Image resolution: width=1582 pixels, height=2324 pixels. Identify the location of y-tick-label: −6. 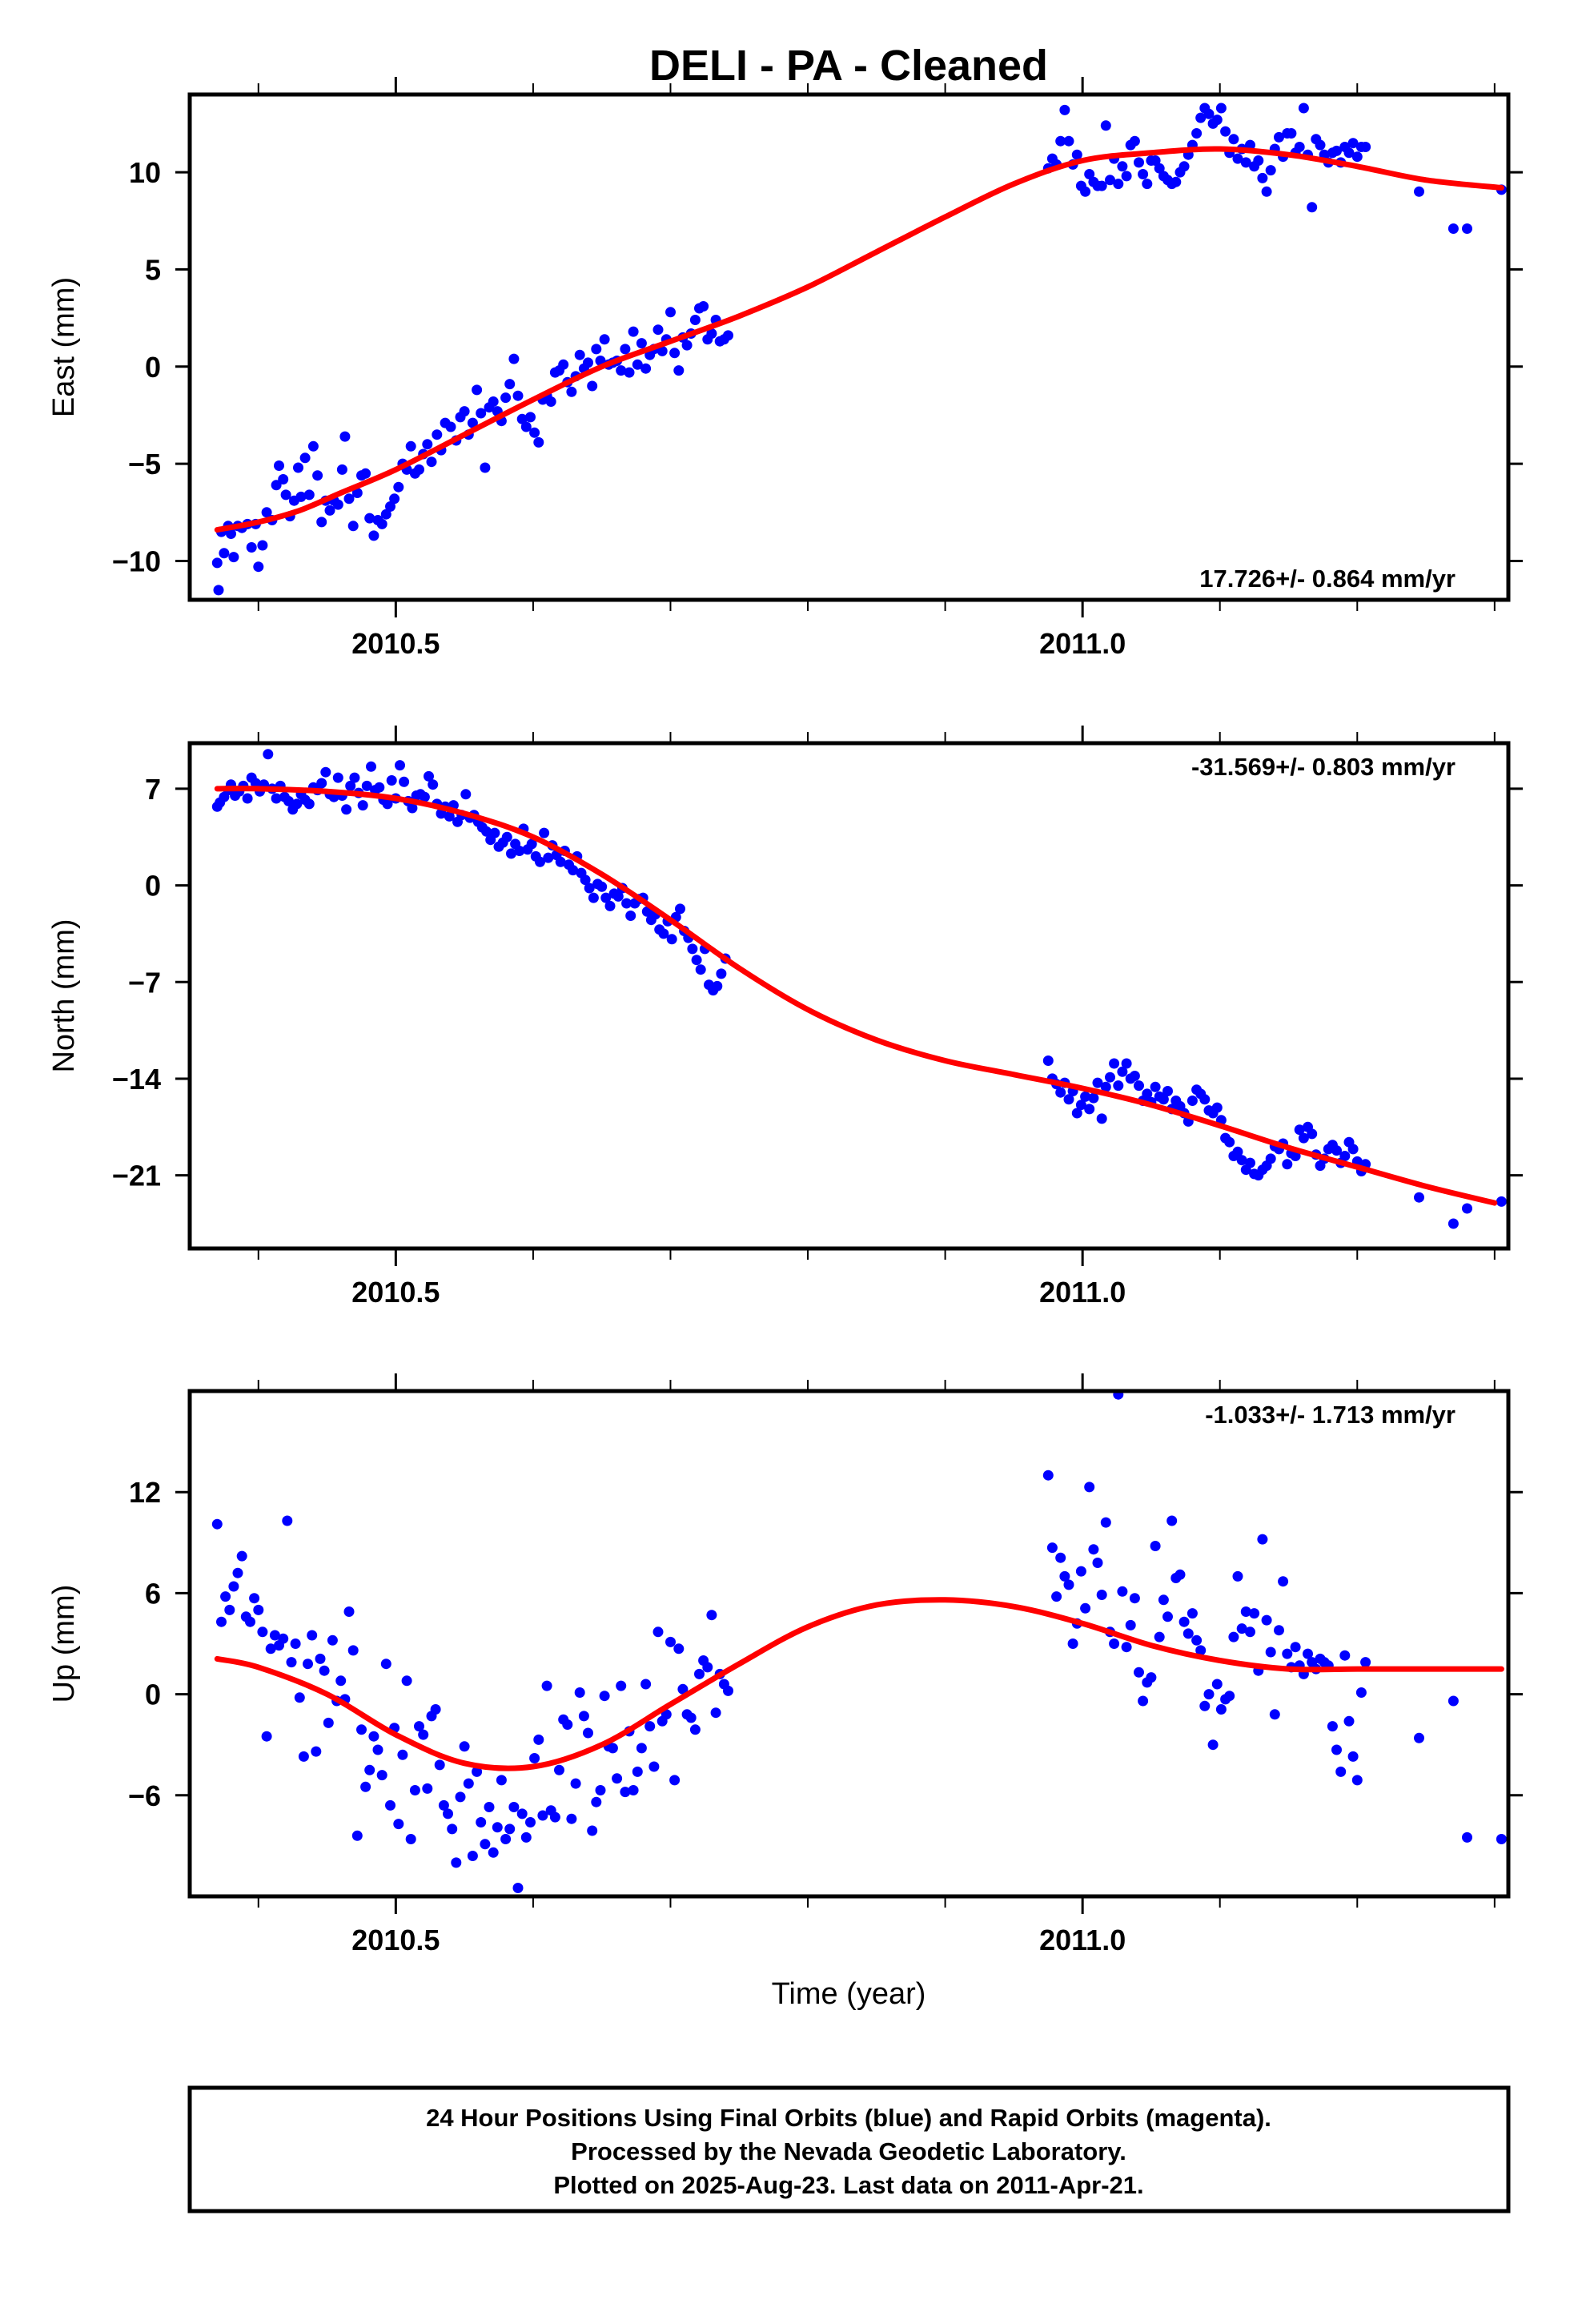
(144, 1795).